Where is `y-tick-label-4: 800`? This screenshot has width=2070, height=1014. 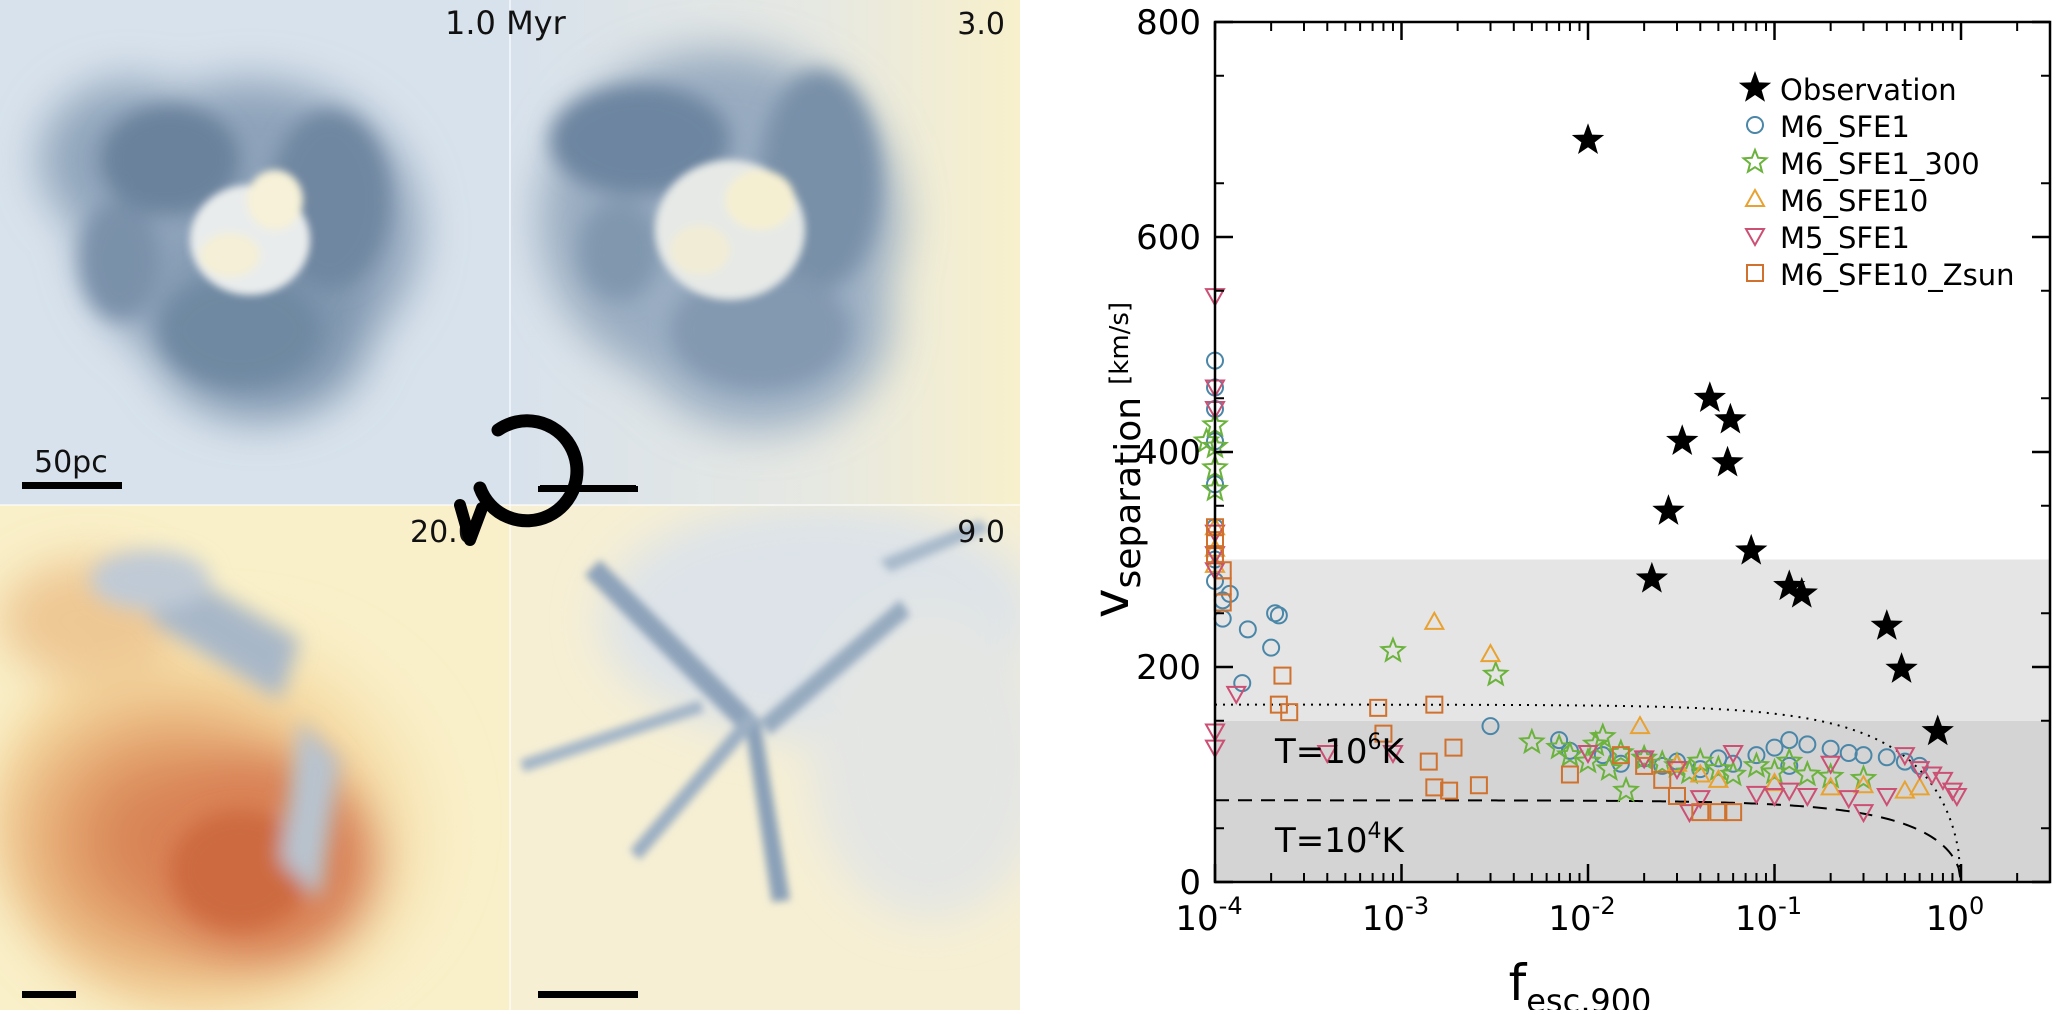 y-tick-label-4: 800 is located at coordinates (1168, 23).